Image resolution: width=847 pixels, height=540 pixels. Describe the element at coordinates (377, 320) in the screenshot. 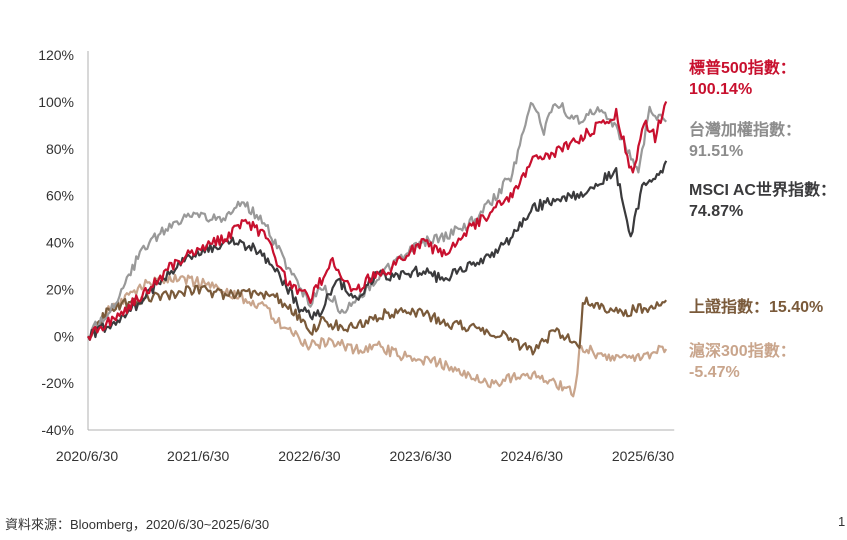

I see `series-line` at that location.